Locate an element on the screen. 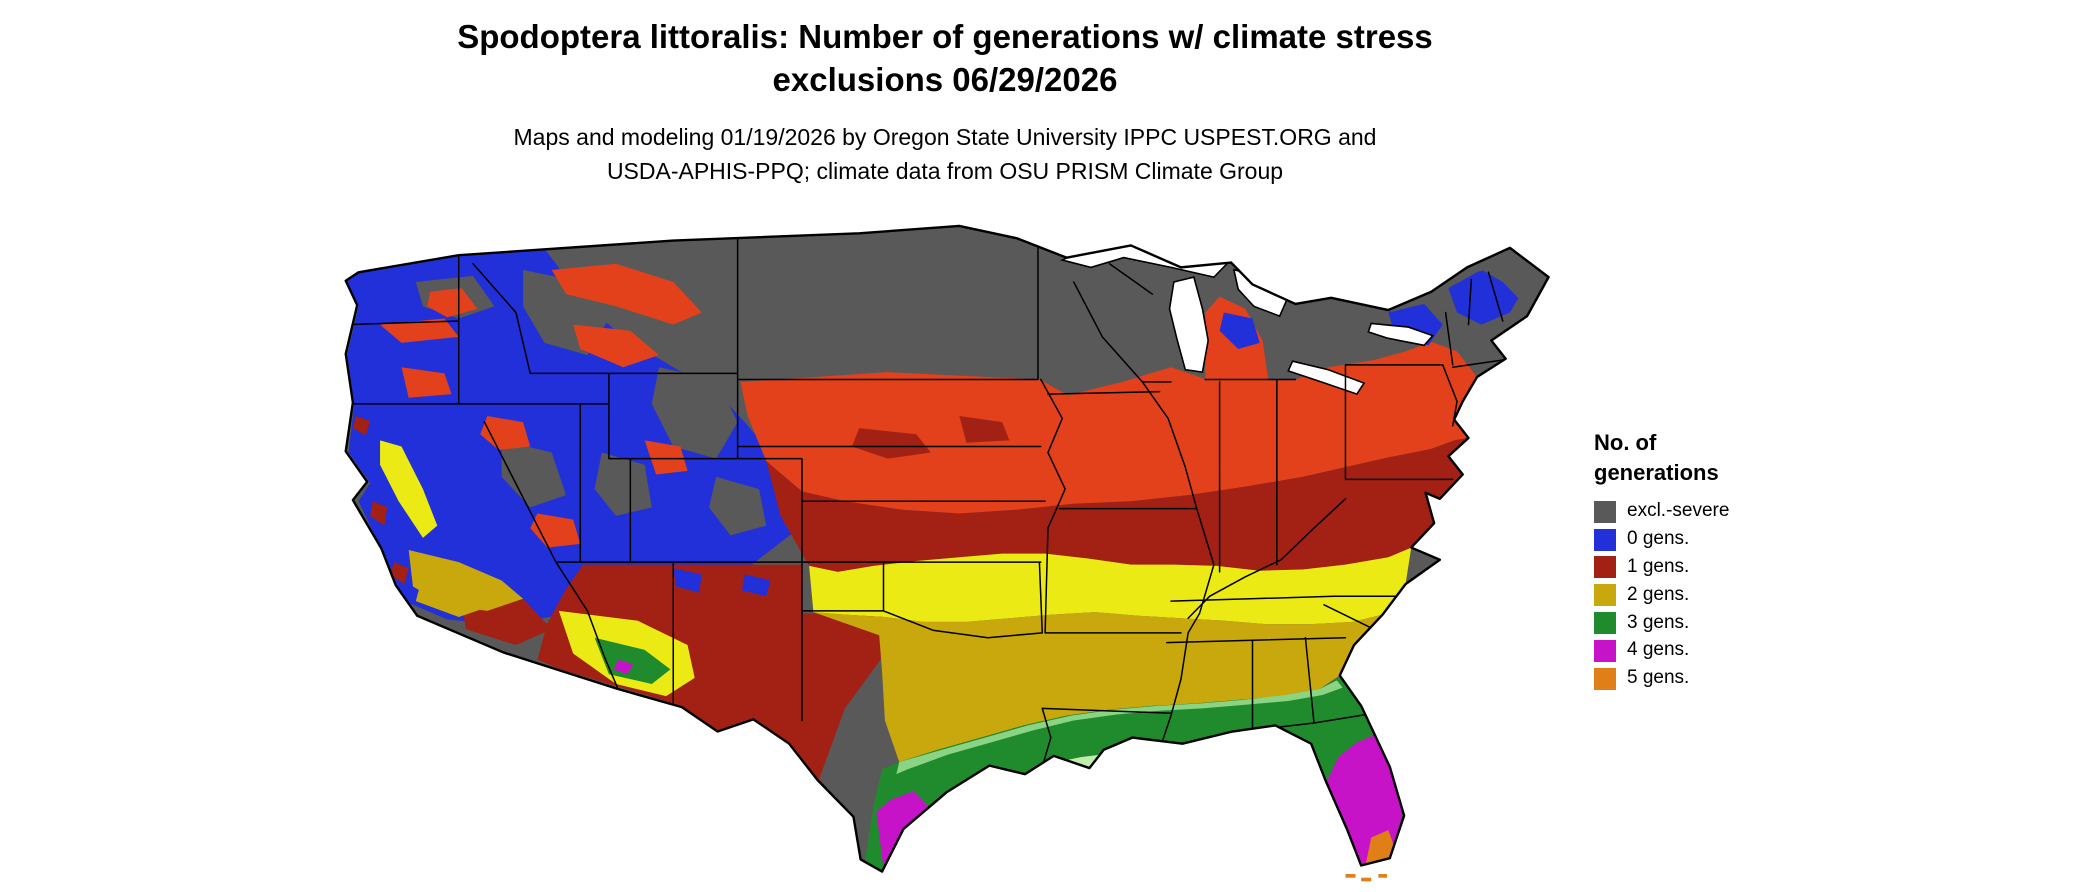  legend-item-label: 5 gens. is located at coordinates (1658, 678).